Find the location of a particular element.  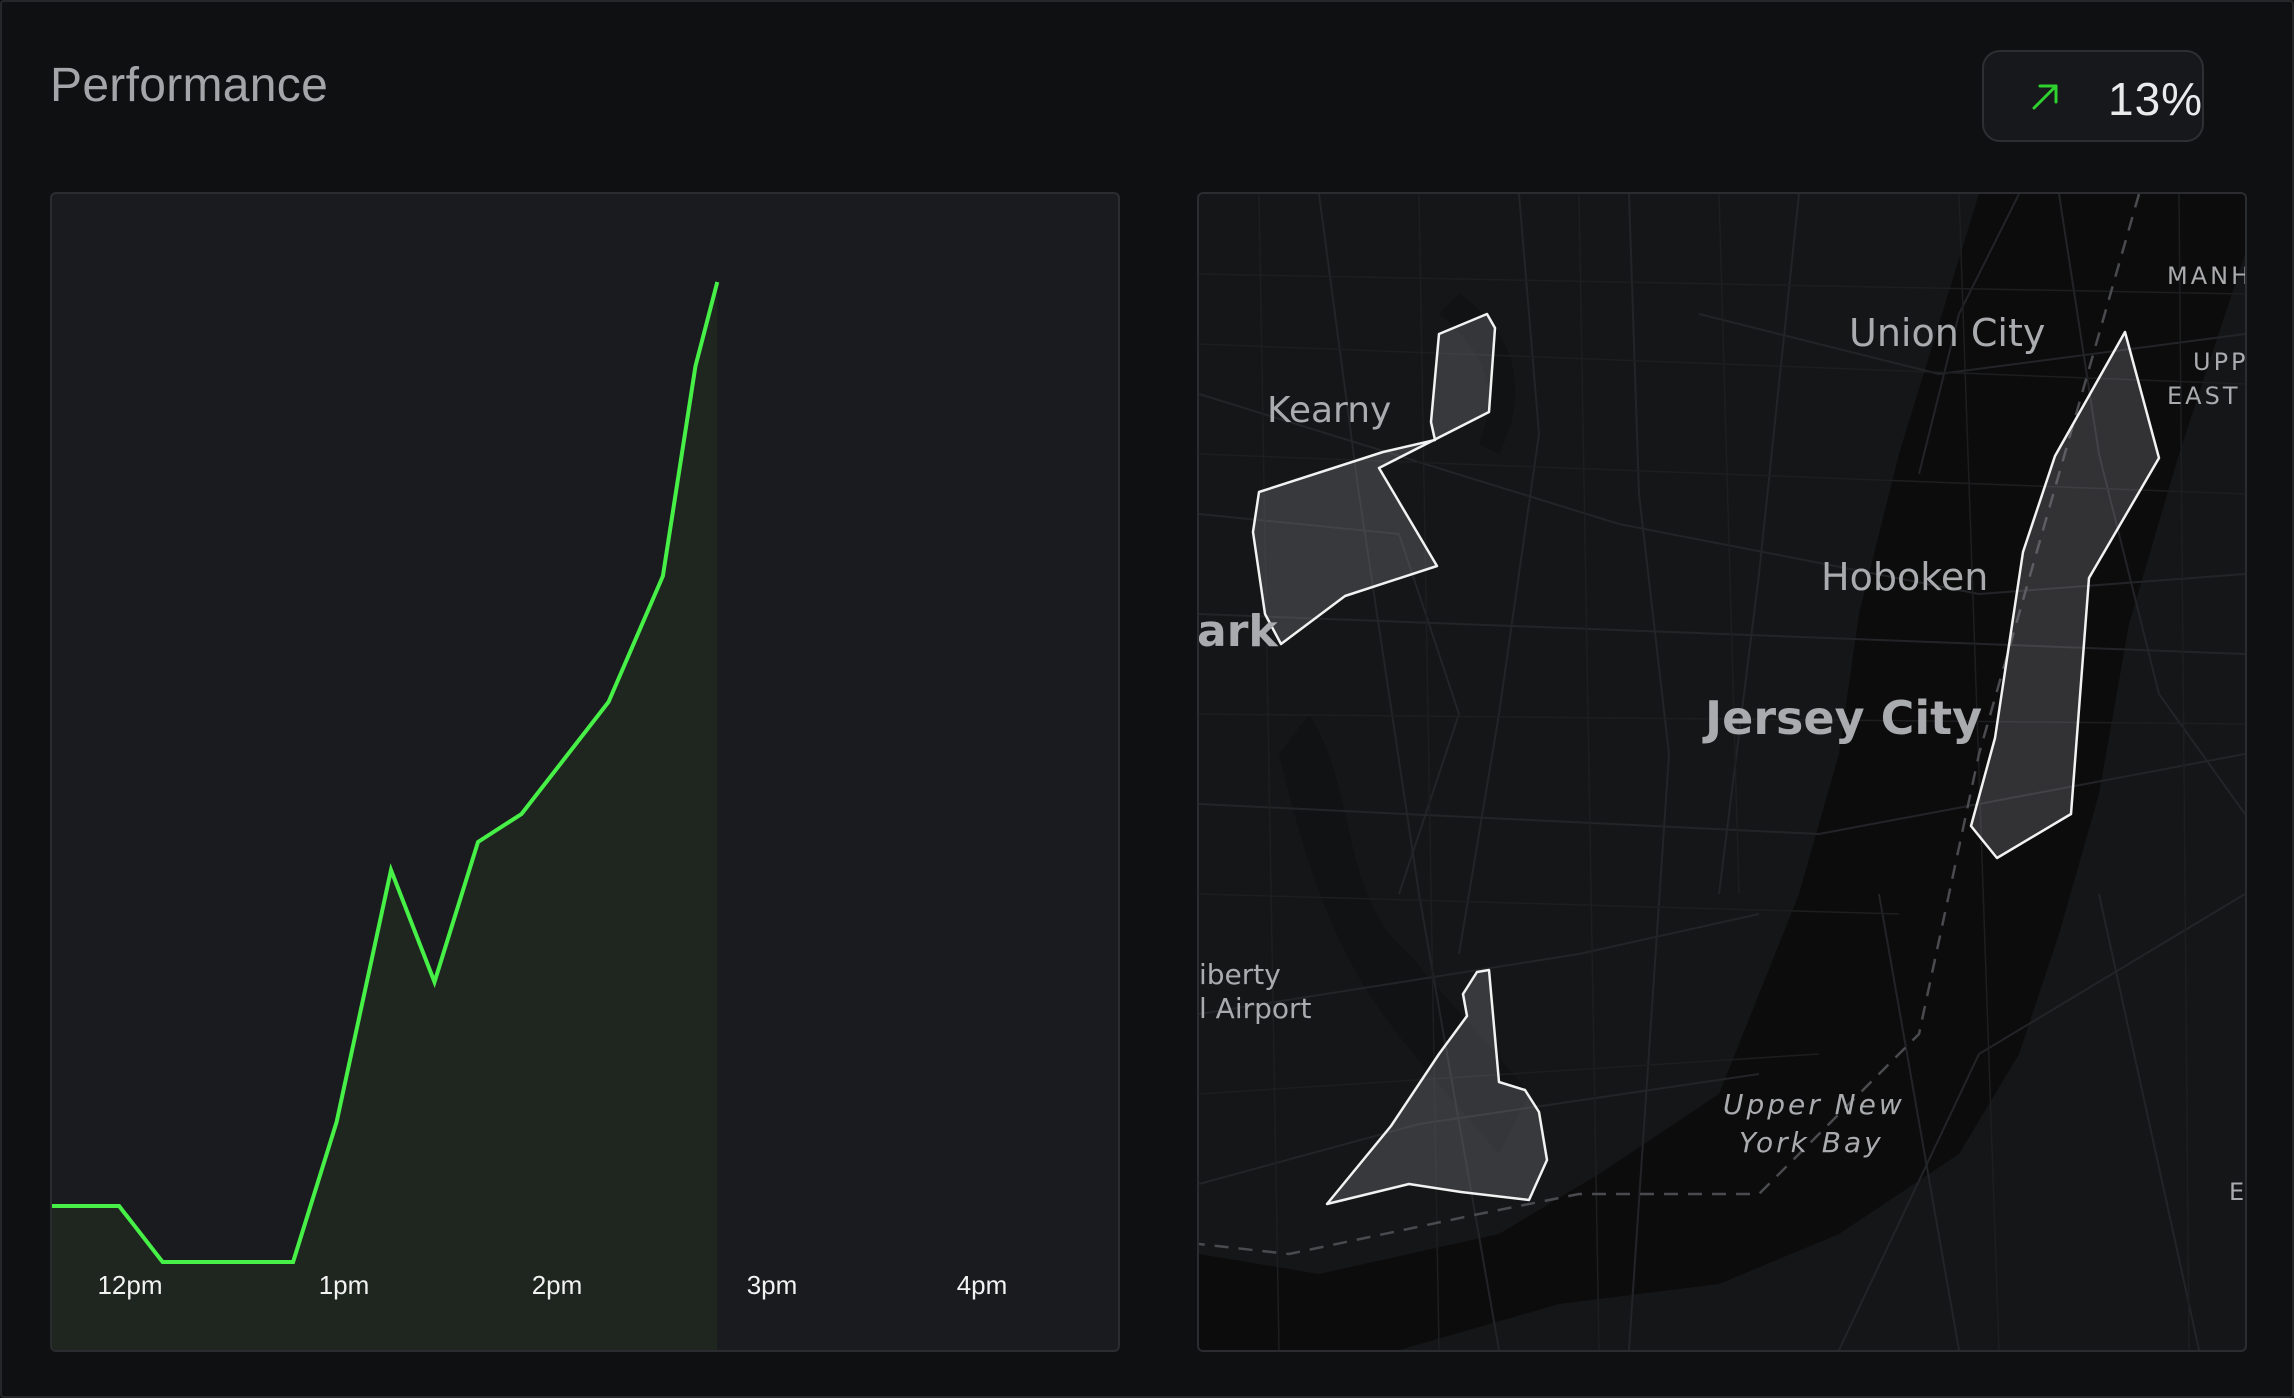

bayonne-region is located at coordinates (1437, 1087).